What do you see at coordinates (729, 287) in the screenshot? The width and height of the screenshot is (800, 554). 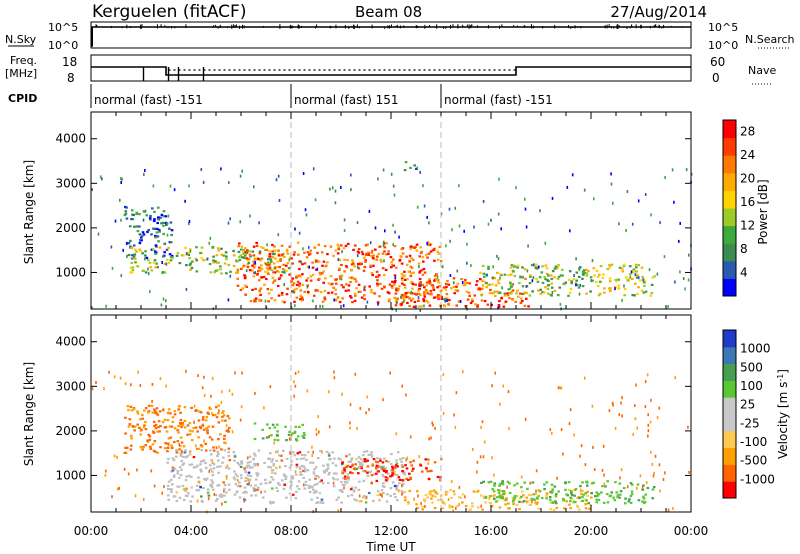 I see `power-colorbar-bin` at bounding box center [729, 287].